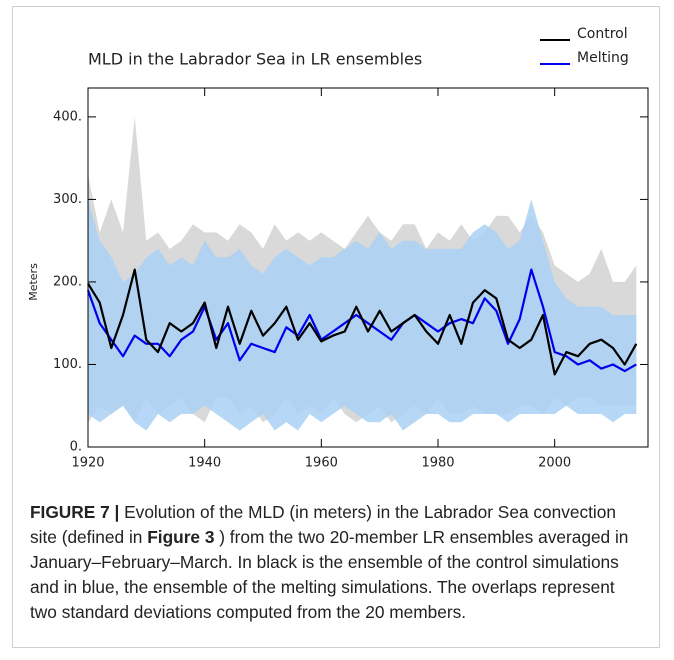 The width and height of the screenshot is (674, 660). What do you see at coordinates (67, 199) in the screenshot?
I see `y-tick-label: 300.` at bounding box center [67, 199].